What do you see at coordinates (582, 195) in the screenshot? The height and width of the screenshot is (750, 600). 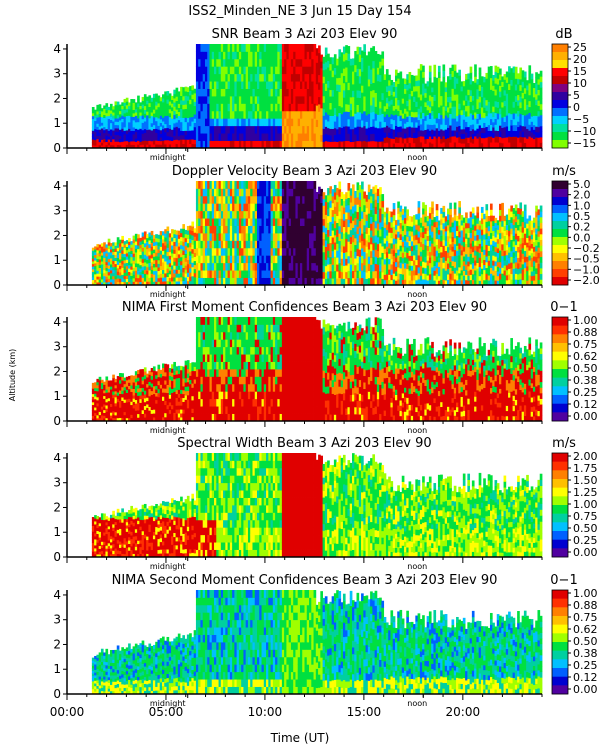 I see `colorbar-label: 2.0` at bounding box center [582, 195].